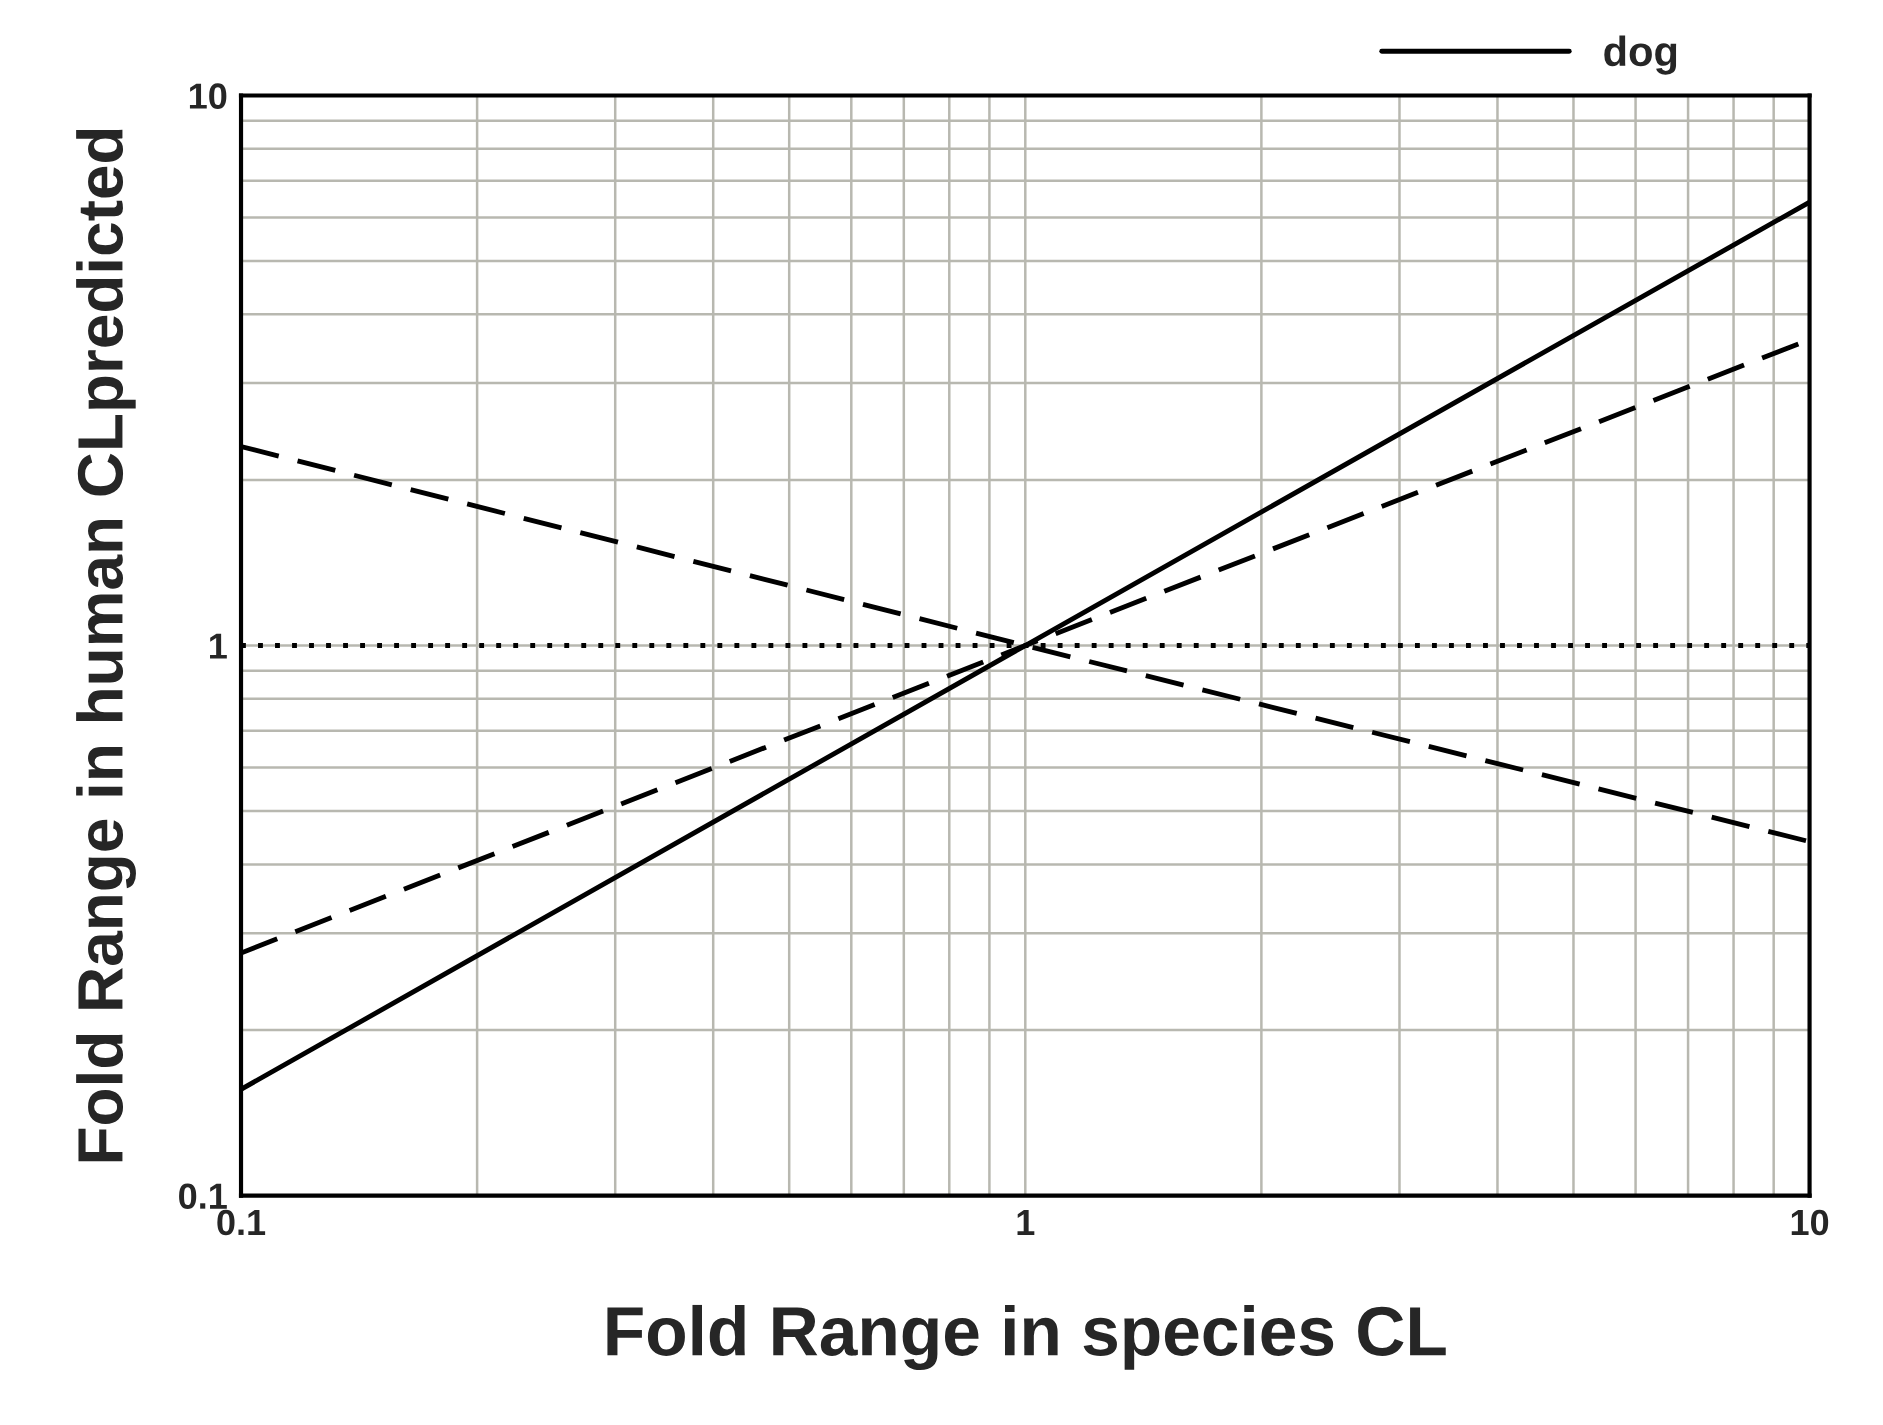 This screenshot has height=1425, width=1883. Describe the element at coordinates (1810, 1222) in the screenshot. I see `x-tick-label: 10` at that location.